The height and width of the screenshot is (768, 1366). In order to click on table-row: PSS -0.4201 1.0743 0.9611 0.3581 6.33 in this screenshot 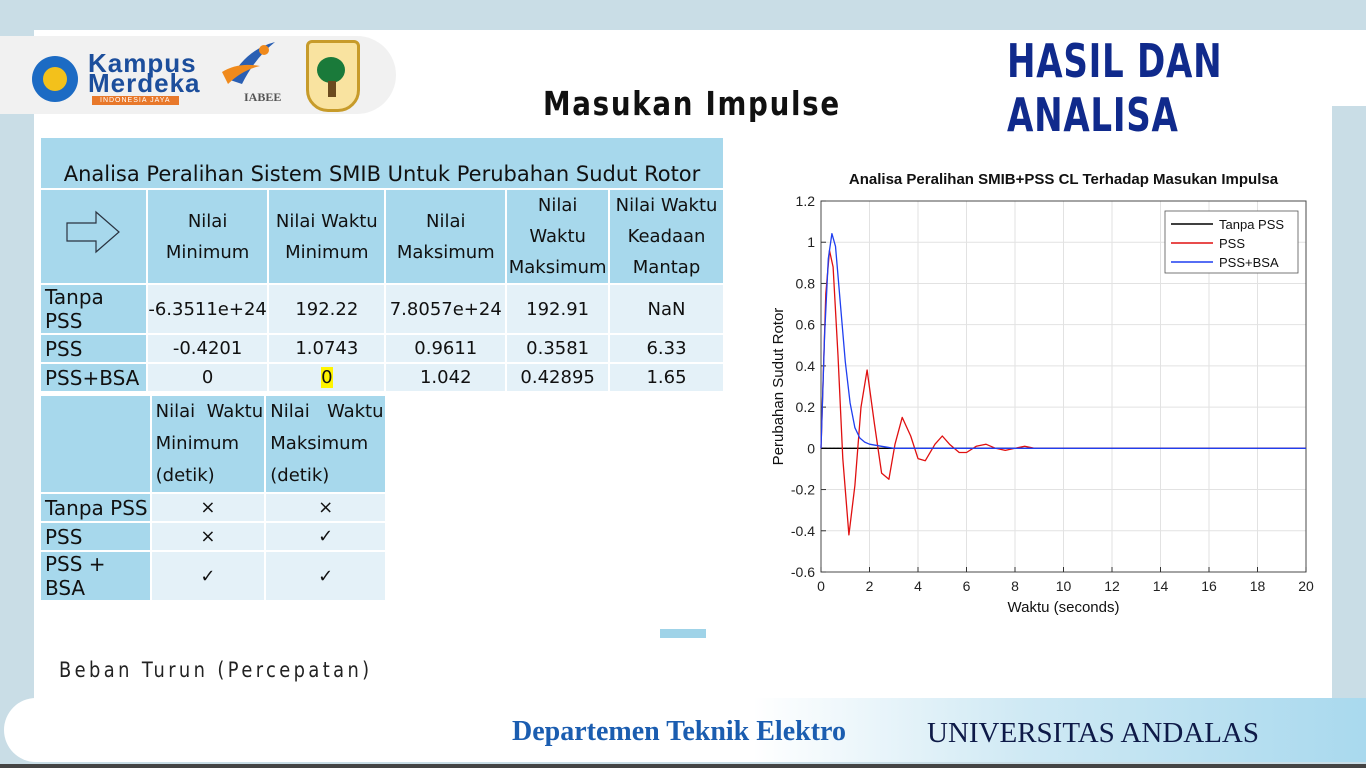, I will do `click(382, 348)`.